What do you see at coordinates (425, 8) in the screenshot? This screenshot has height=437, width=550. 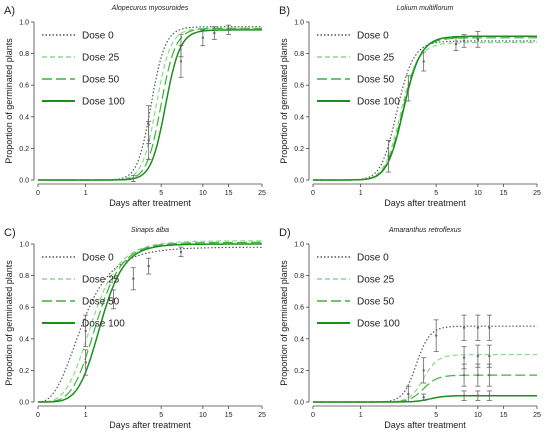 I see `chart-title: Lolium multiflorum` at bounding box center [425, 8].